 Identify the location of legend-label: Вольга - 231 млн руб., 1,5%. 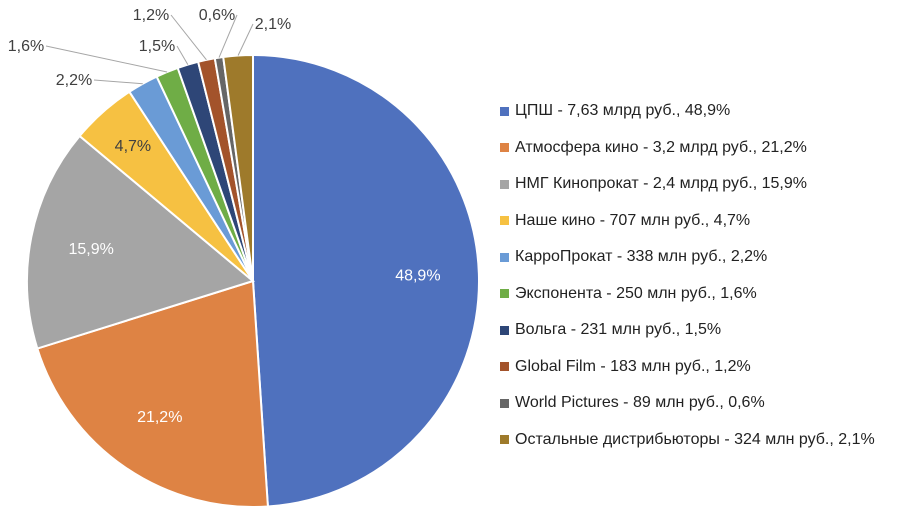
(618, 330).